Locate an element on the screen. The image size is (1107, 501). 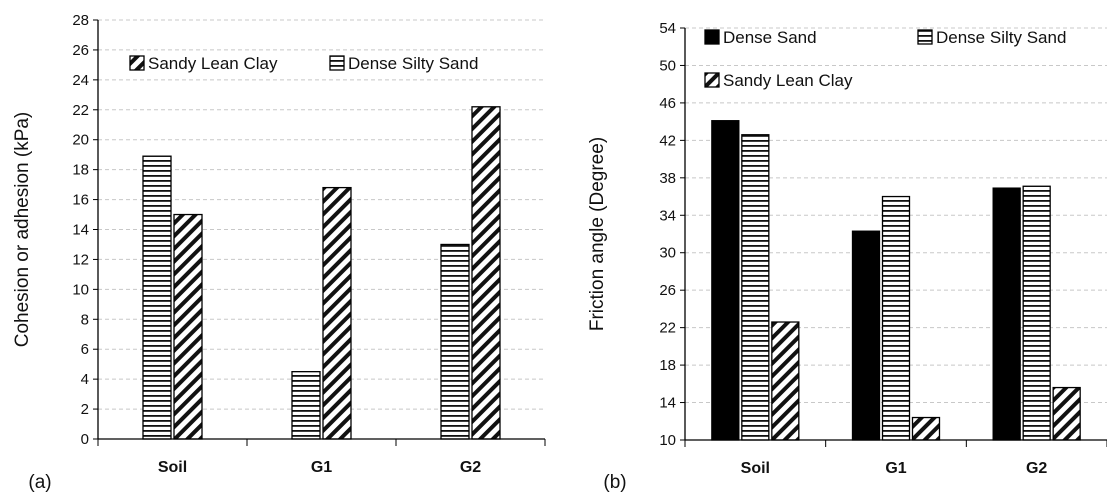
y-tick-label: 54 is located at coordinates (667, 28).